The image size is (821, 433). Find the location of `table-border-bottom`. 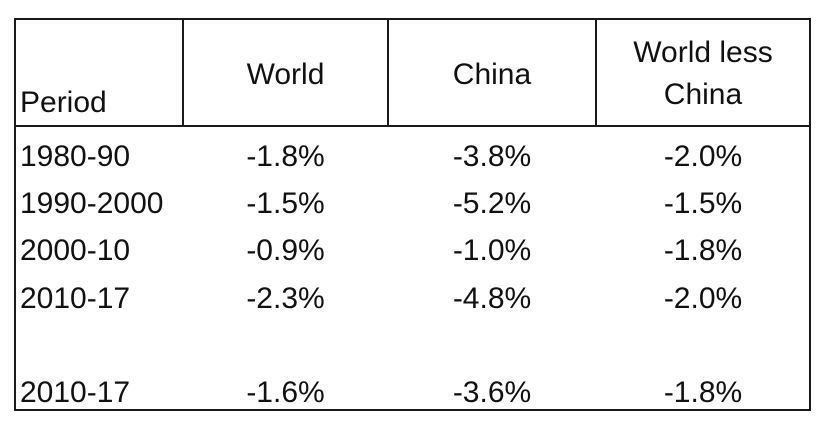

table-border-bottom is located at coordinates (412, 410).